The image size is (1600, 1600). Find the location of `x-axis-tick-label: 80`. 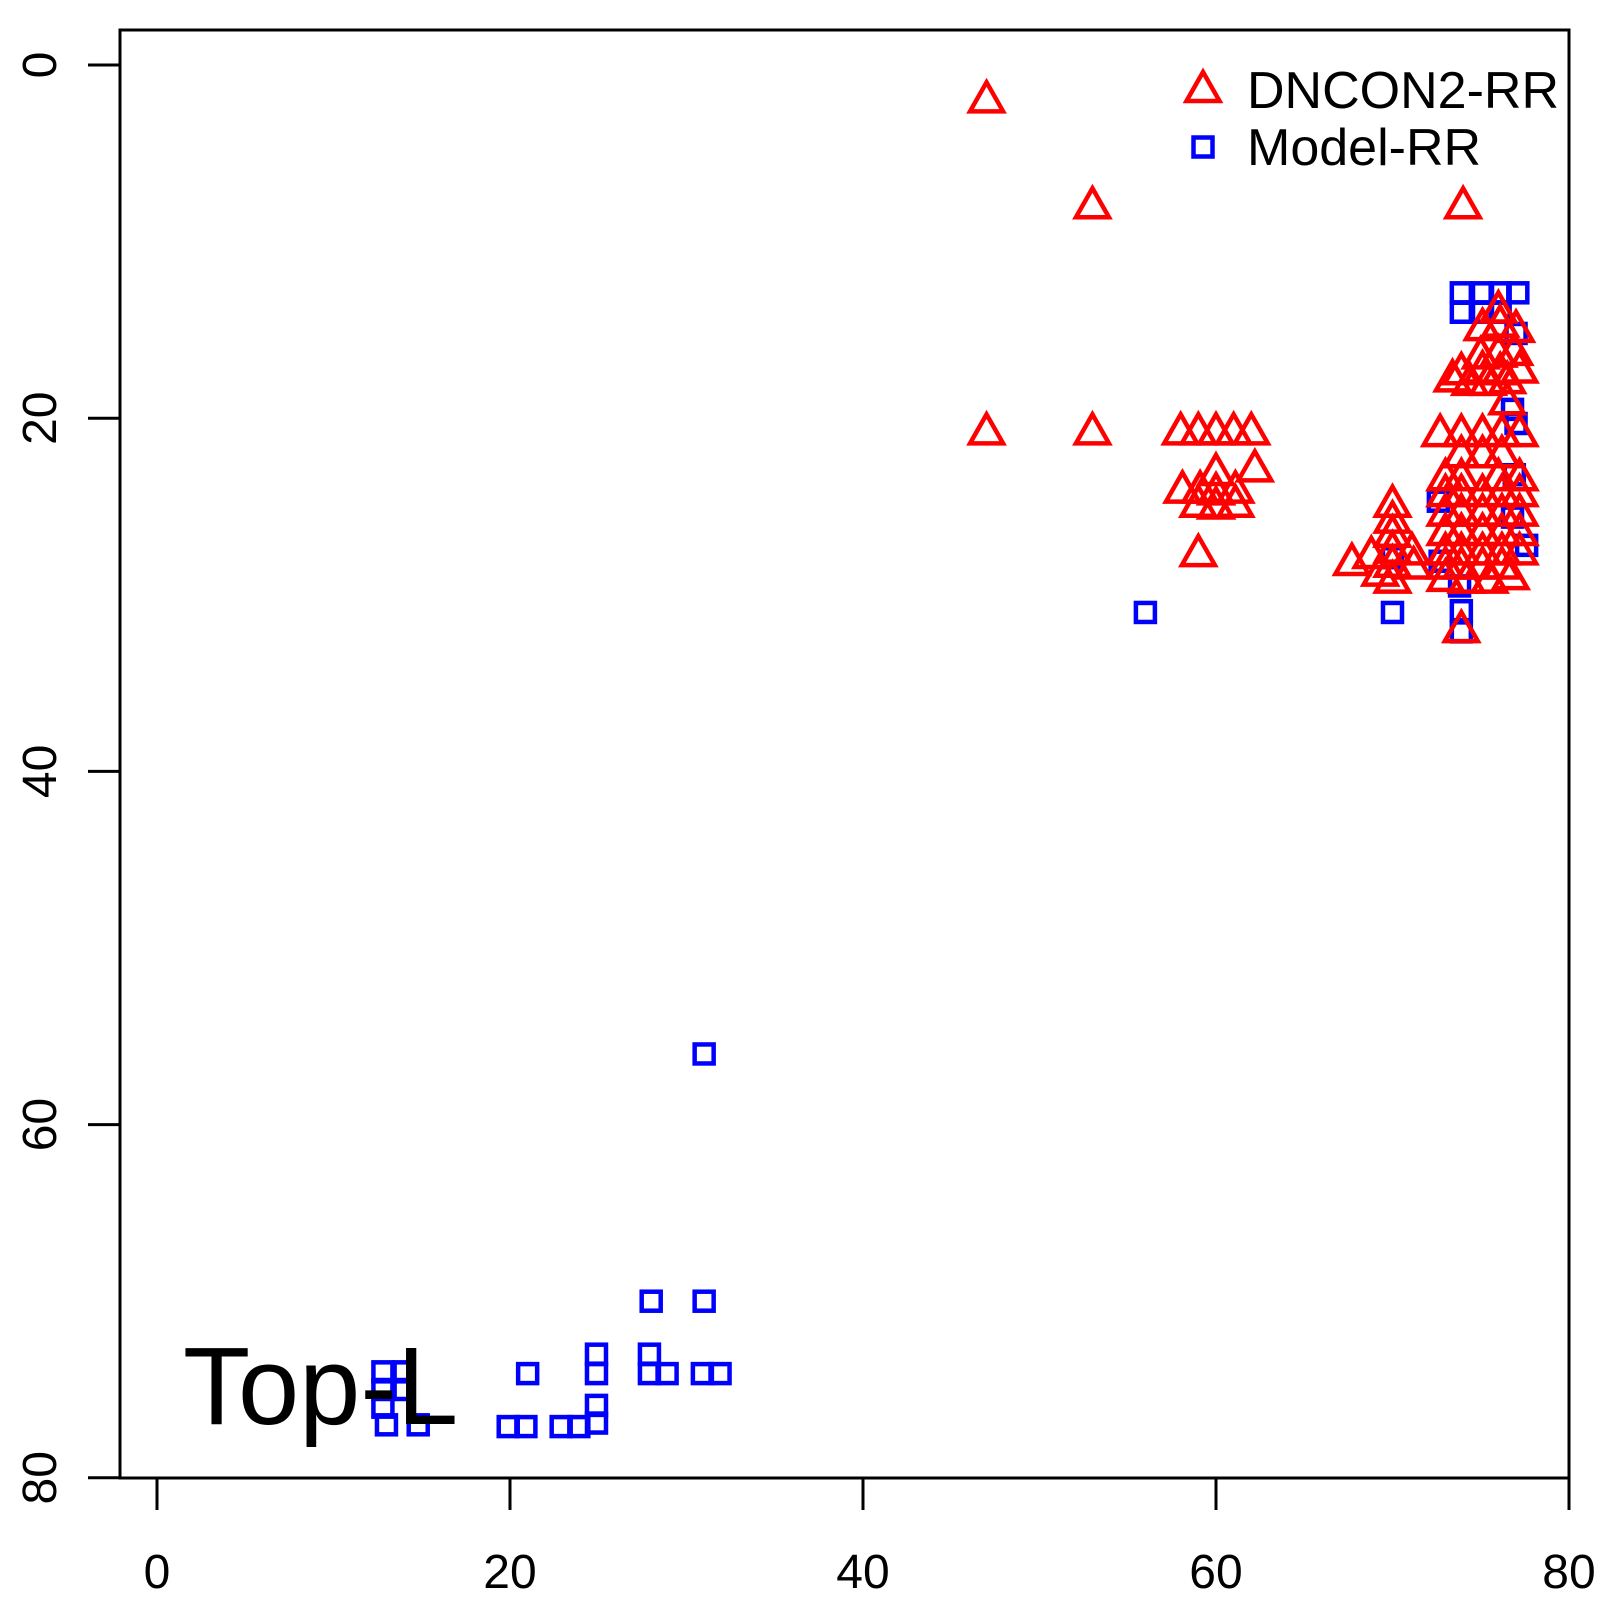

x-axis-tick-label: 80 is located at coordinates (1568, 1572).